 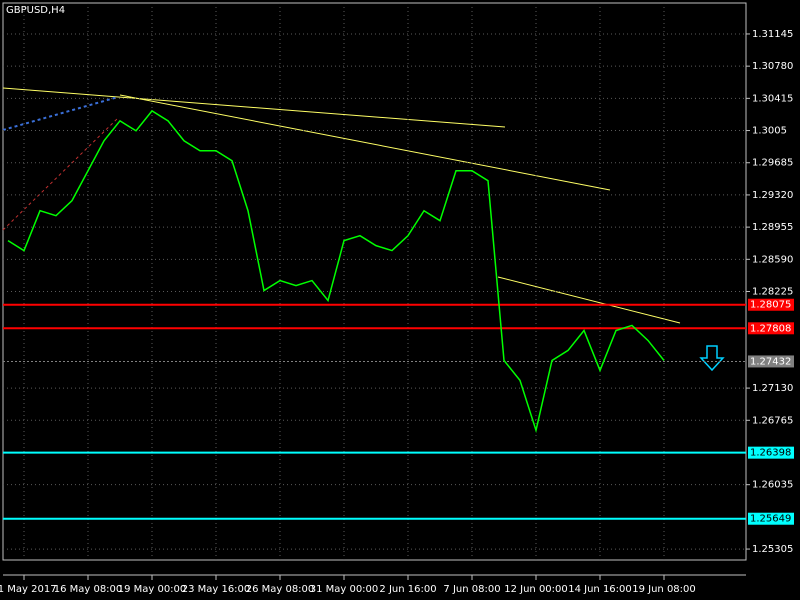 I want to click on x-tick-label: 12 Jun 00:00, so click(x=536, y=589).